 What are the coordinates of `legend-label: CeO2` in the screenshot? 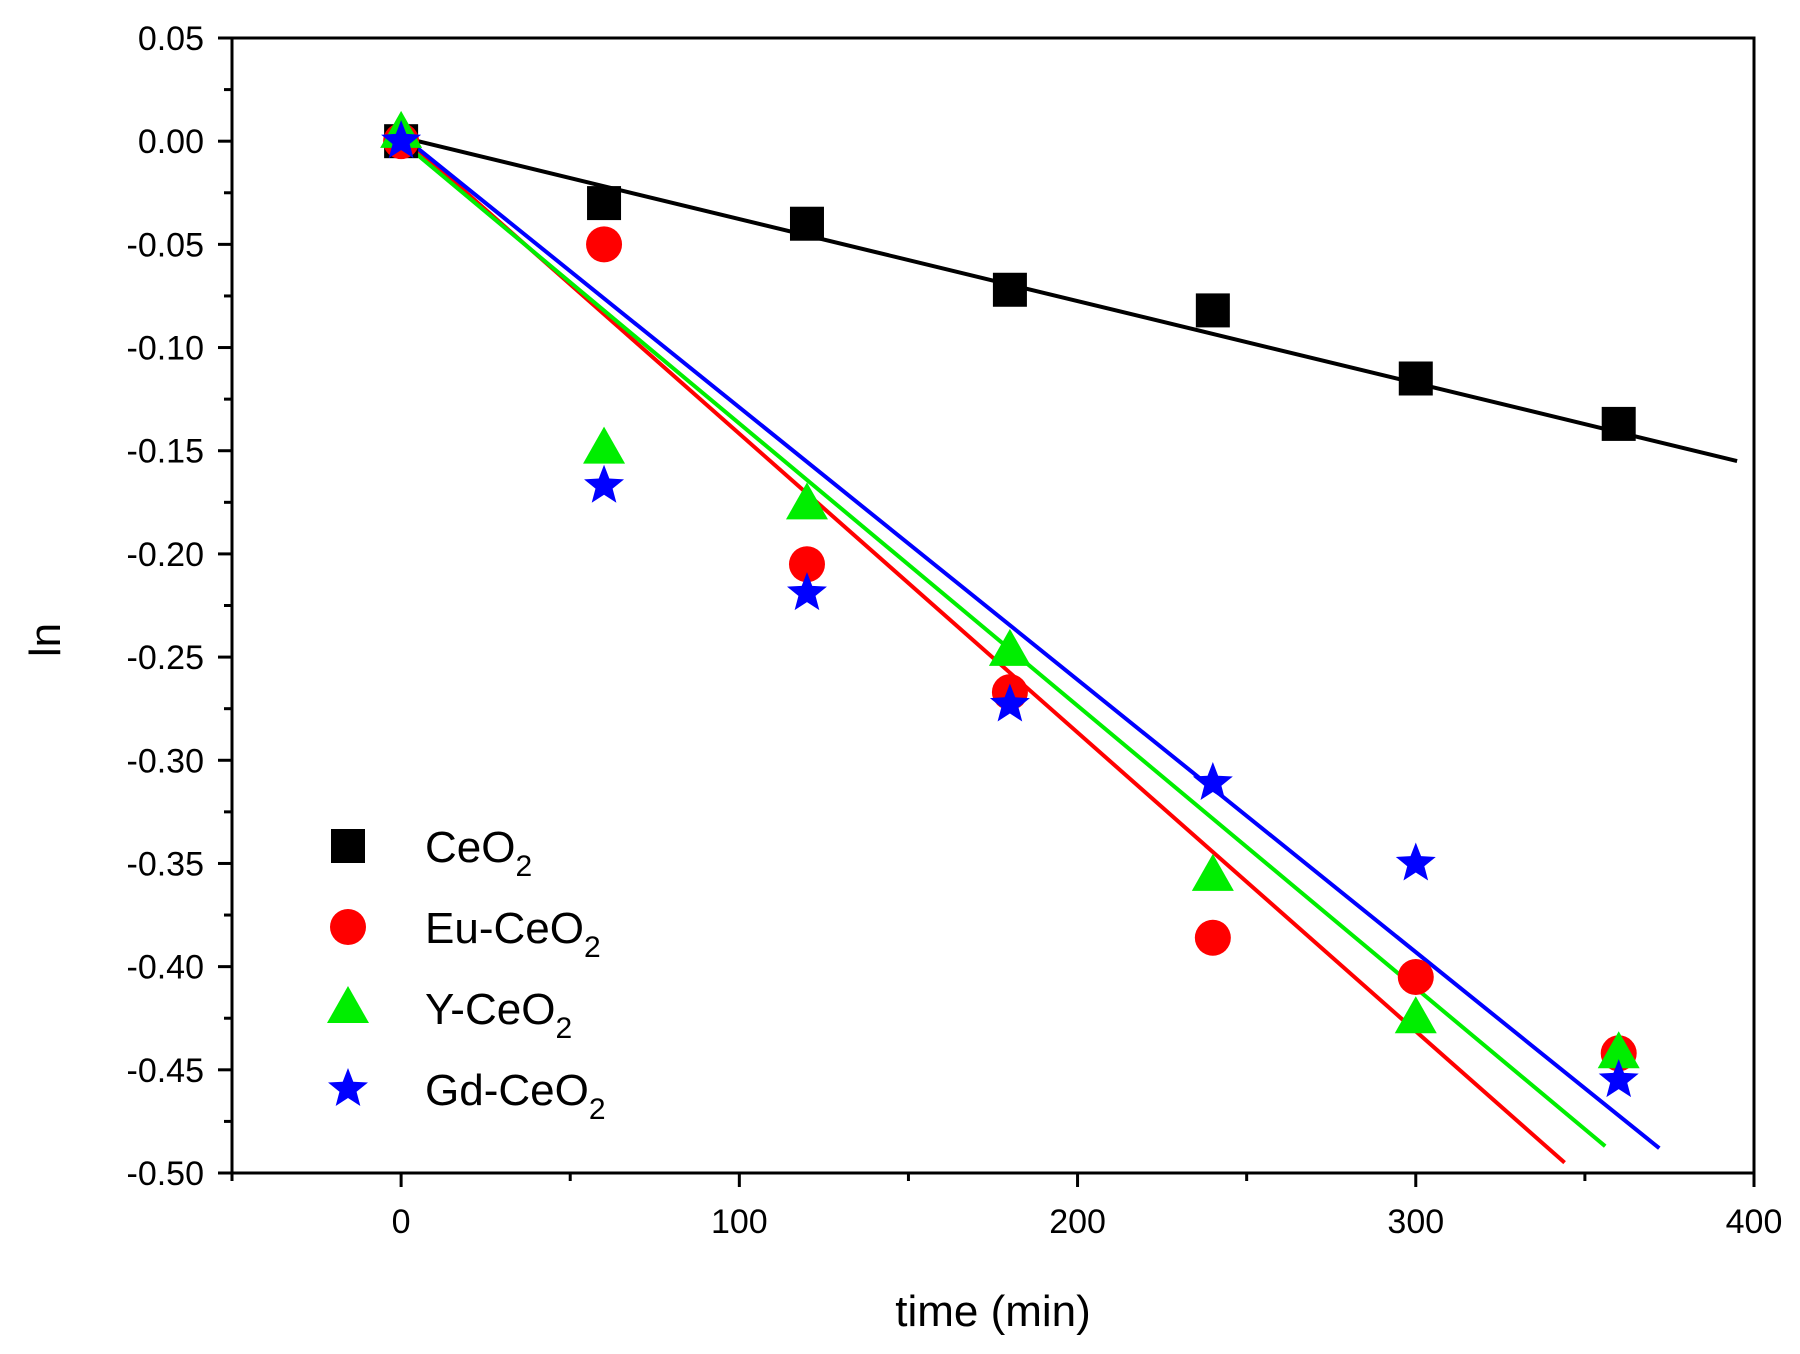 It's located at (478, 853).